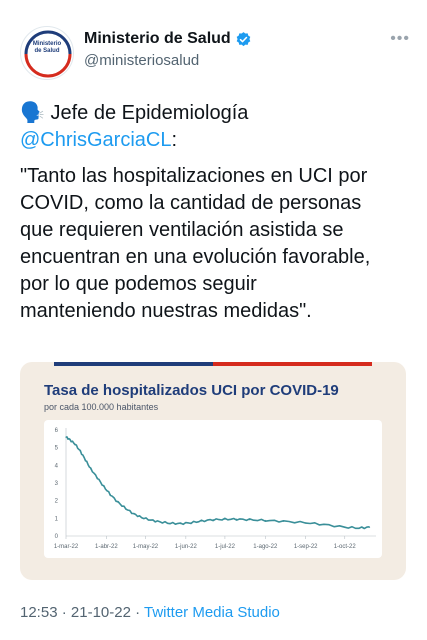  Describe the element at coordinates (191, 203) in the screenshot. I see `quote-line: COVID, como la cantidad de personas` at that location.